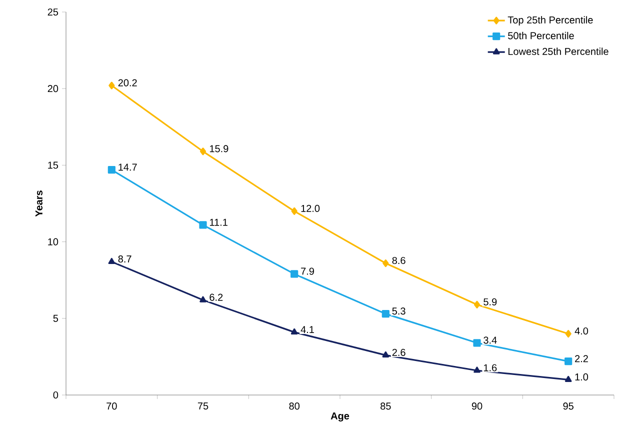 The height and width of the screenshot is (442, 643). Describe the element at coordinates (127, 82) in the screenshot. I see `data-label: 20.2` at that location.